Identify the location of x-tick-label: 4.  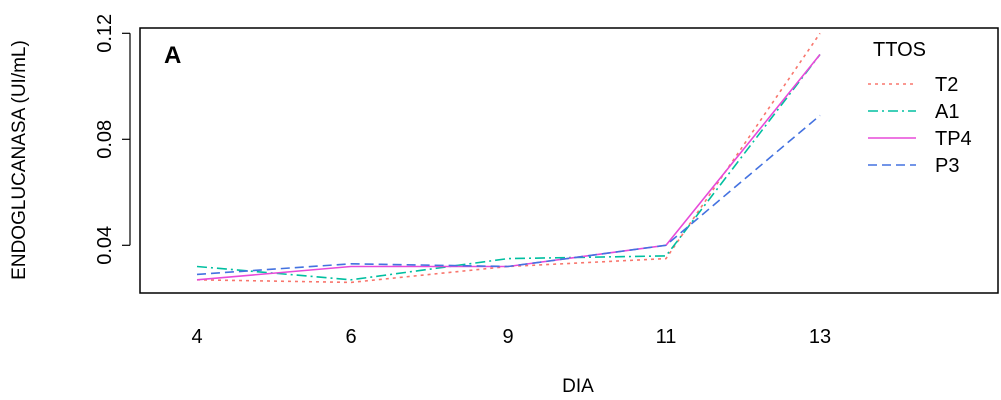
(196, 337).